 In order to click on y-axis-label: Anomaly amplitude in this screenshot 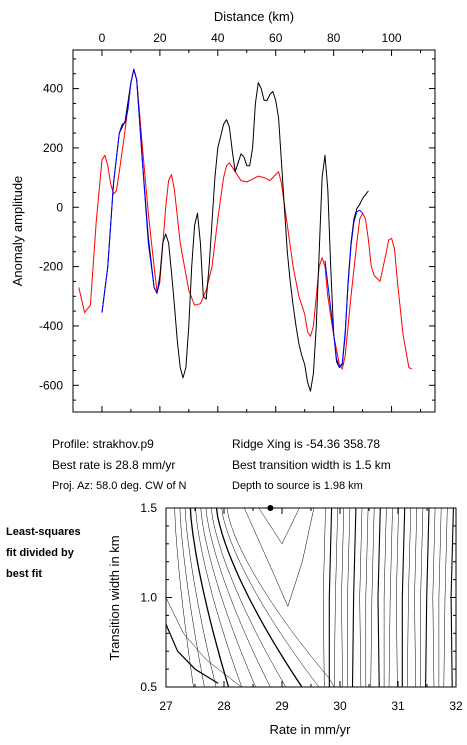, I will do `click(17, 231)`.